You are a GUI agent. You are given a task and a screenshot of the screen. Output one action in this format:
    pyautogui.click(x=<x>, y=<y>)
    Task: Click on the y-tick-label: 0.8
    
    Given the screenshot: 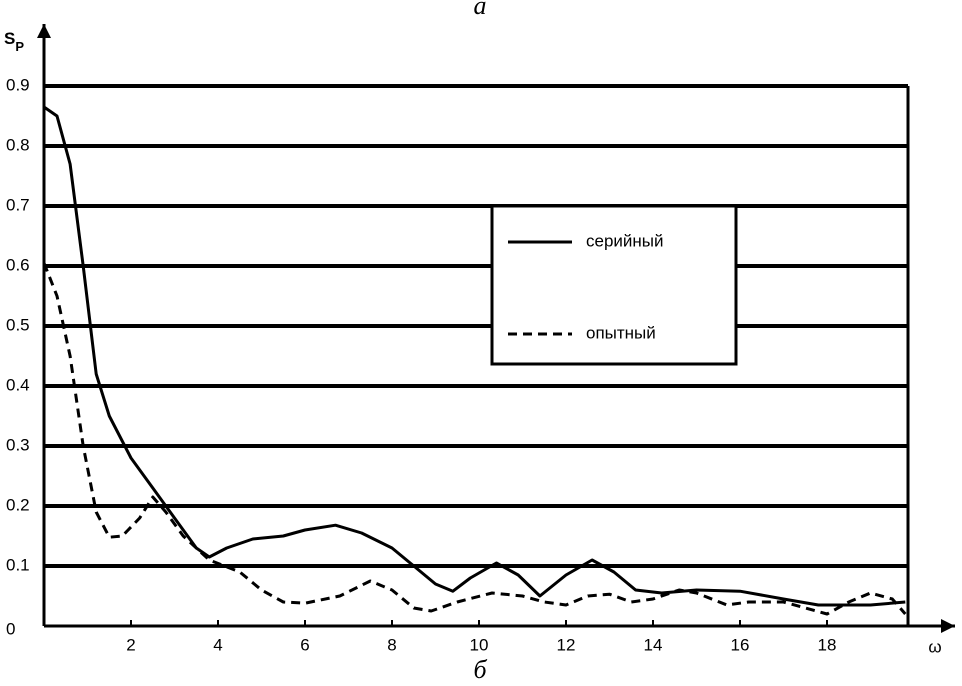 What is the action you would take?
    pyautogui.click(x=18, y=144)
    